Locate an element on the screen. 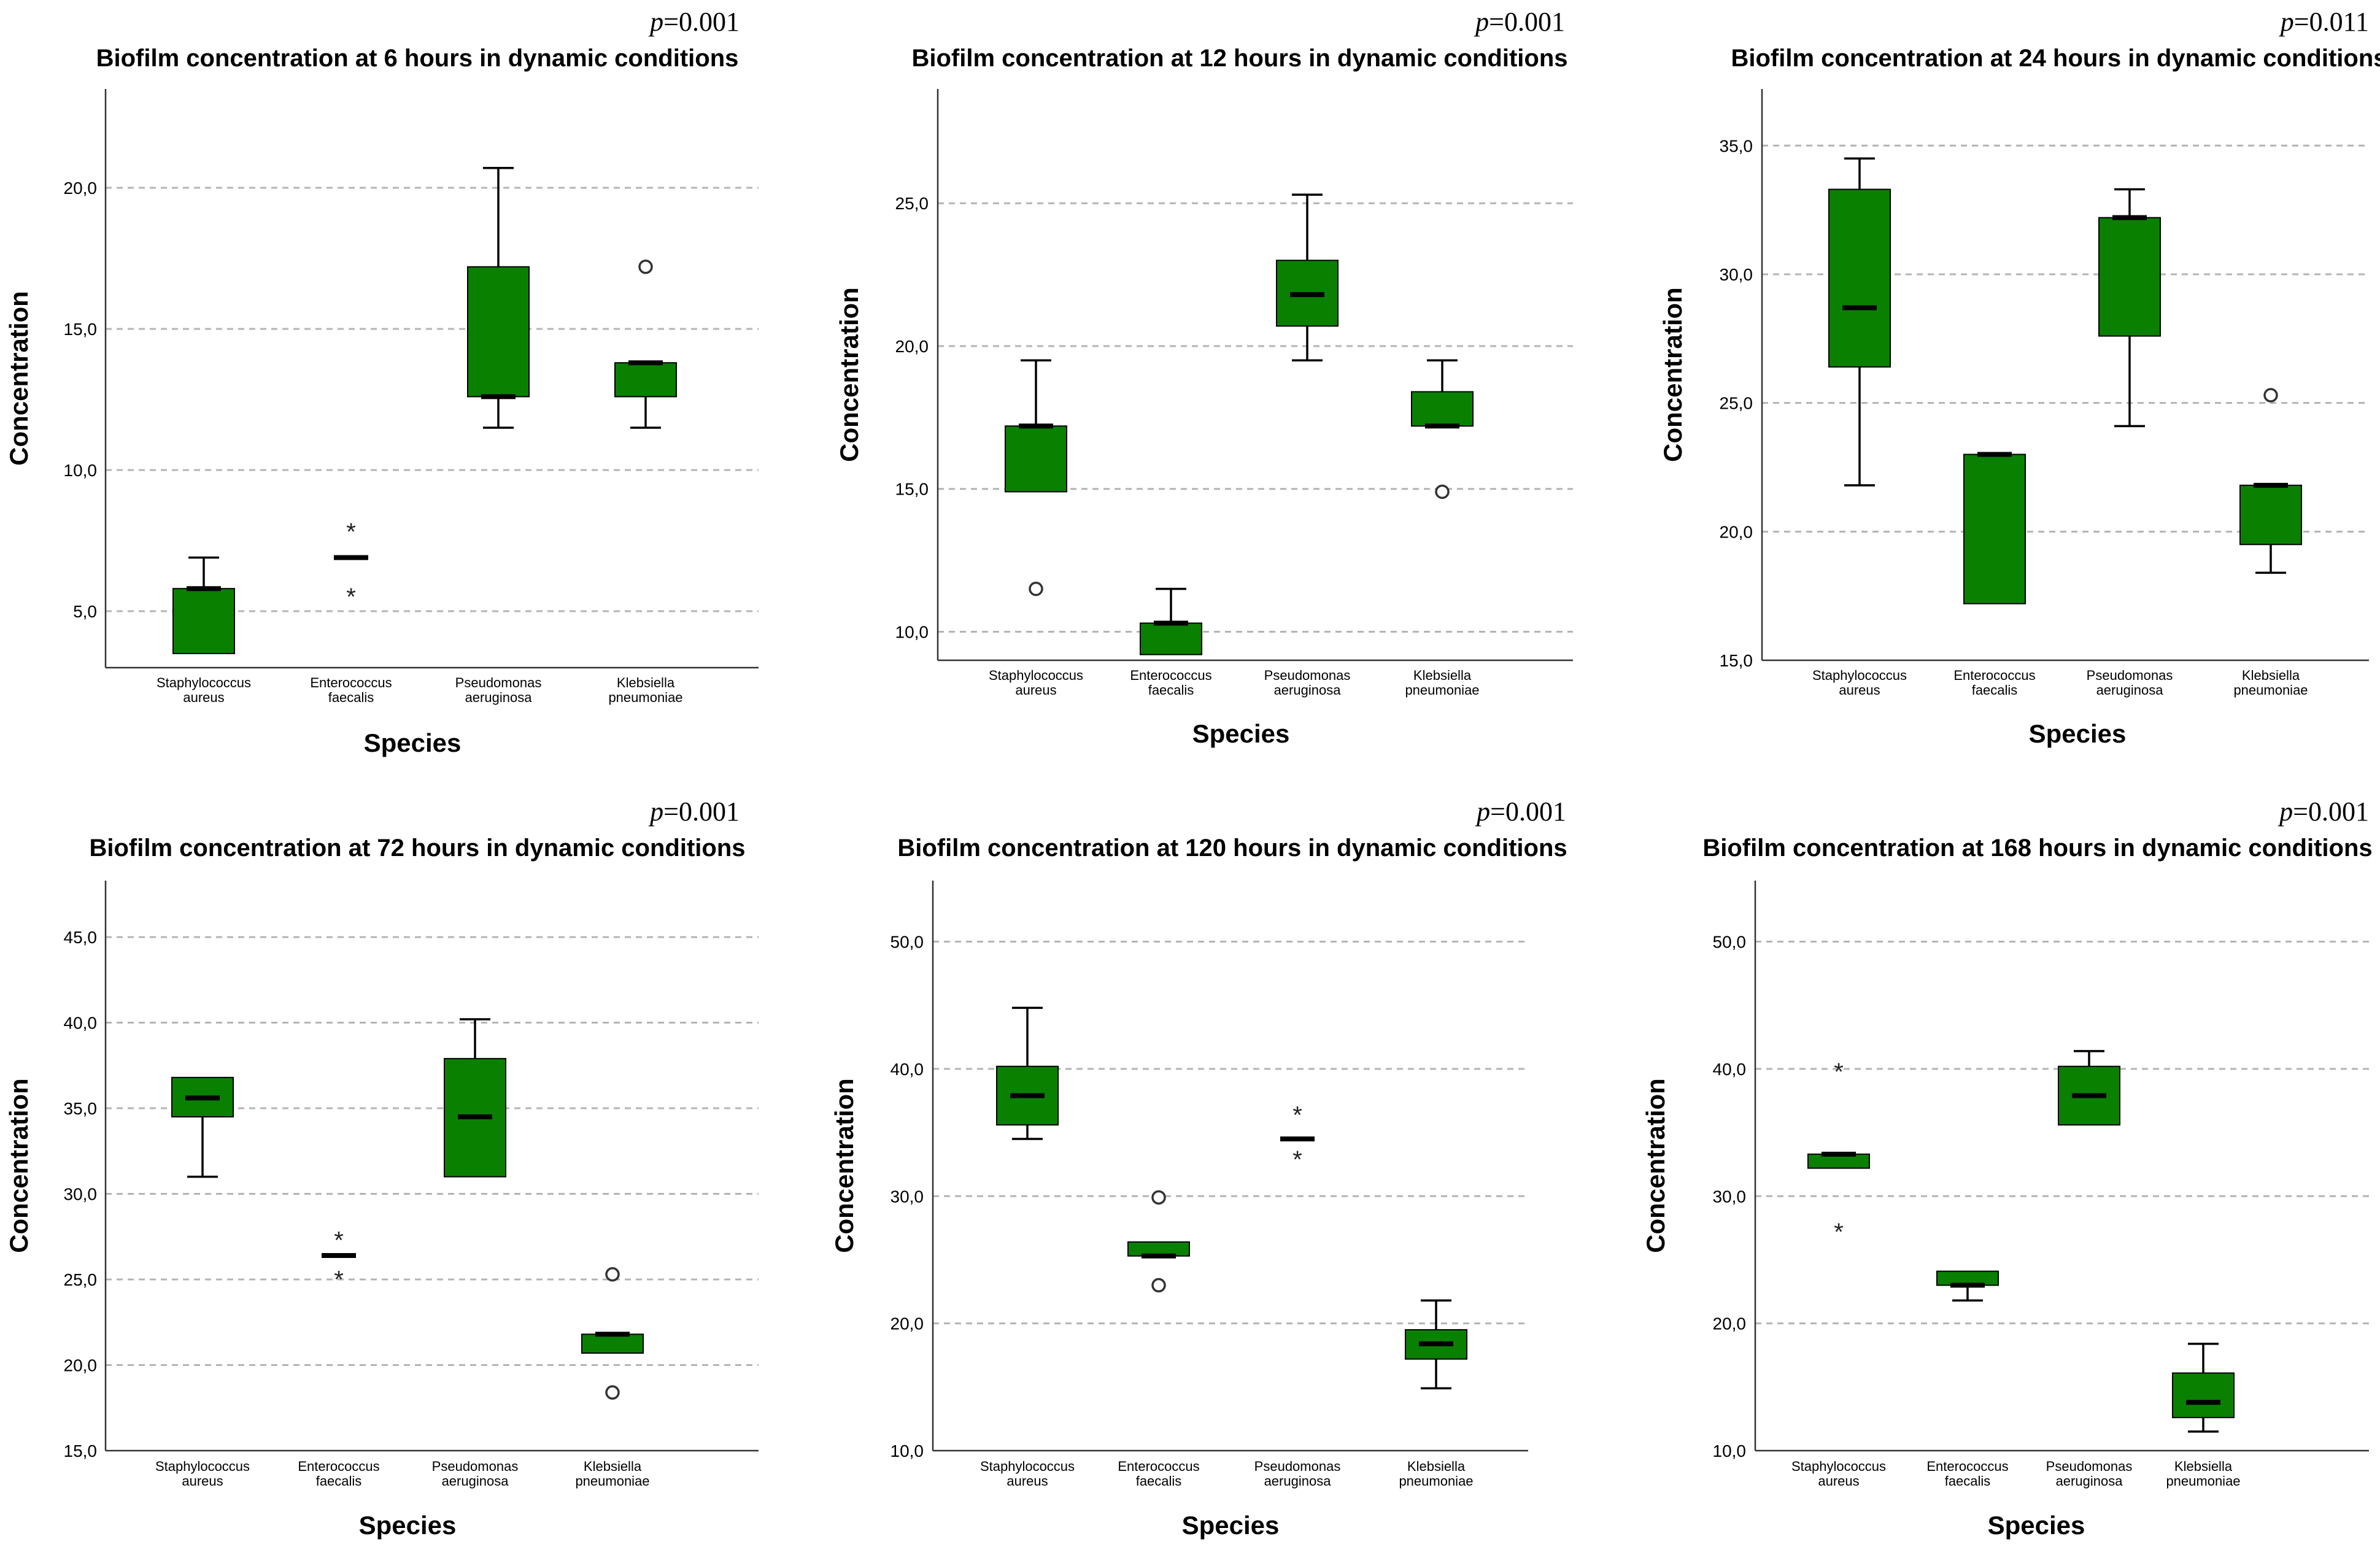 Image resolution: width=2380 pixels, height=1547 pixels. p-value-label: p=0.011 is located at coordinates (2324, 22).